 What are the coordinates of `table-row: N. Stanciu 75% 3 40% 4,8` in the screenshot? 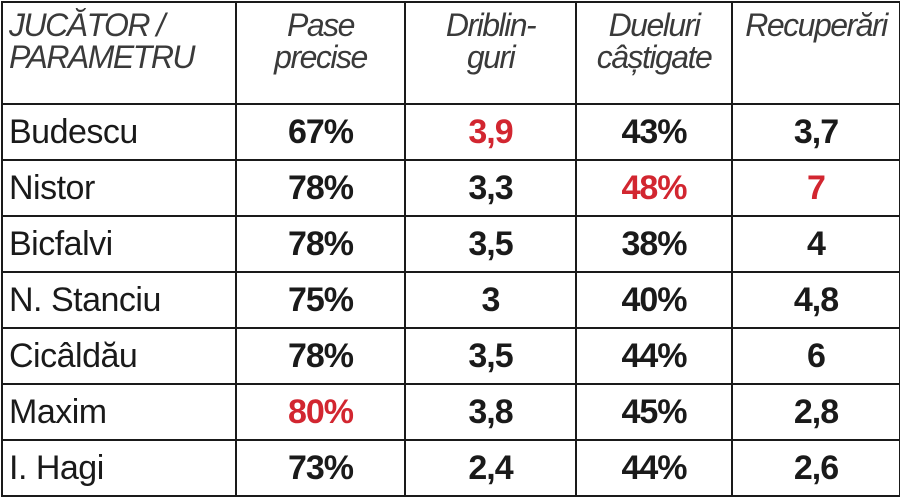 It's located at (450, 300).